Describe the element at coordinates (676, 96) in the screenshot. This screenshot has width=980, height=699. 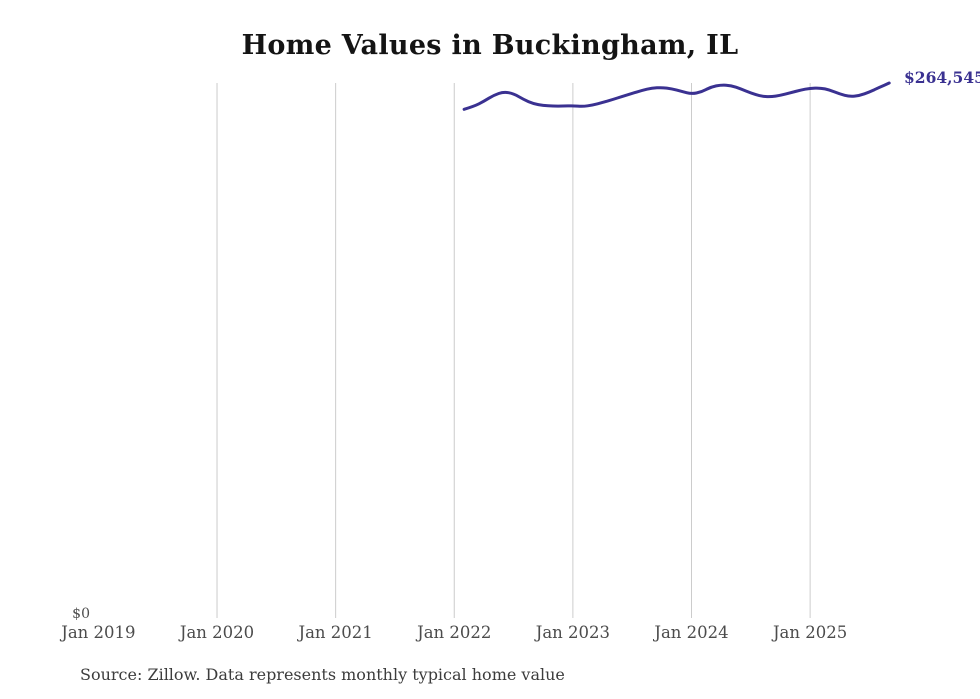
I see `home-value-series-line` at that location.